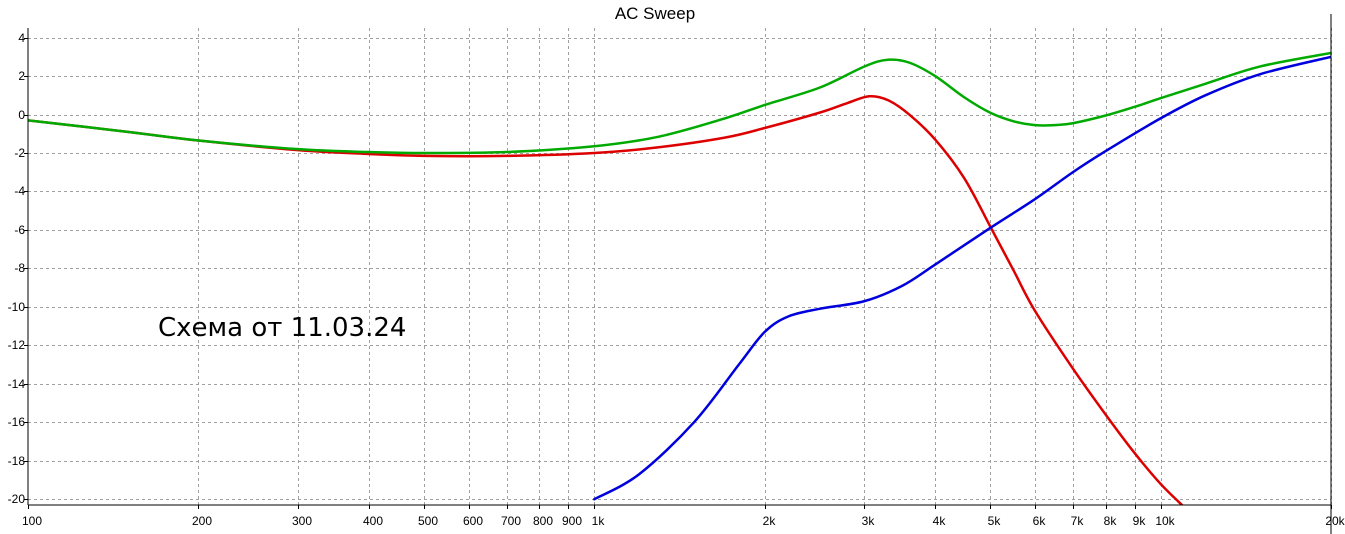 Image resolution: width=1345 pixels, height=534 pixels. I want to click on x-tick-label: 7k, so click(1078, 521).